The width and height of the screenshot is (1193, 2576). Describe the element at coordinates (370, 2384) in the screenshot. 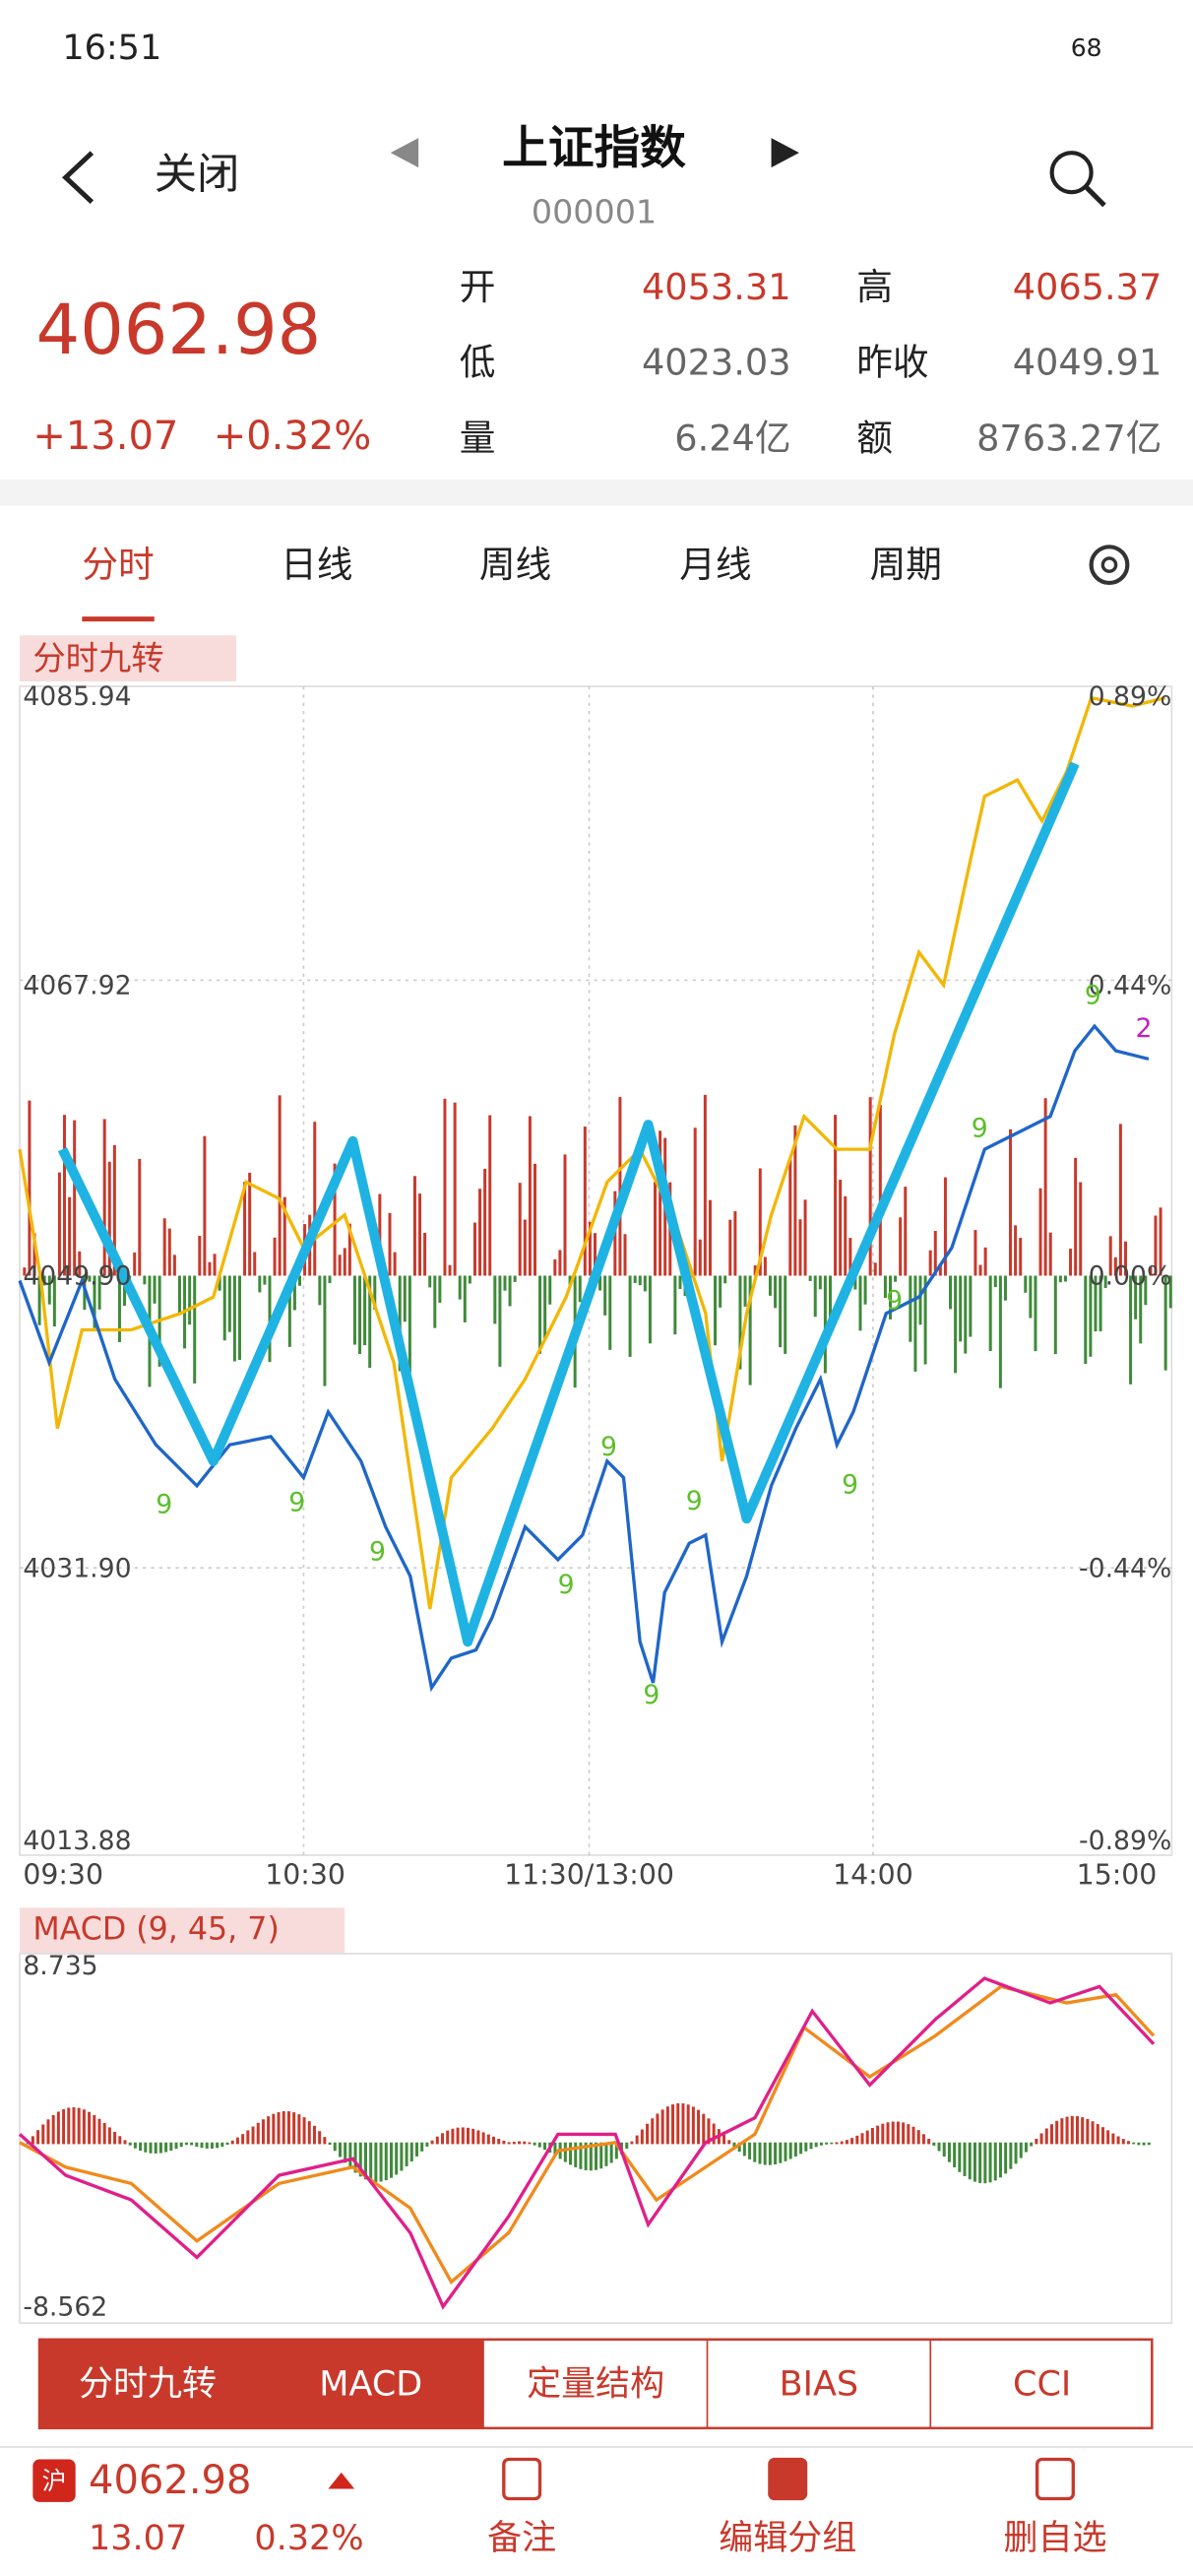

I see `indicator-tab: MACD` at that location.